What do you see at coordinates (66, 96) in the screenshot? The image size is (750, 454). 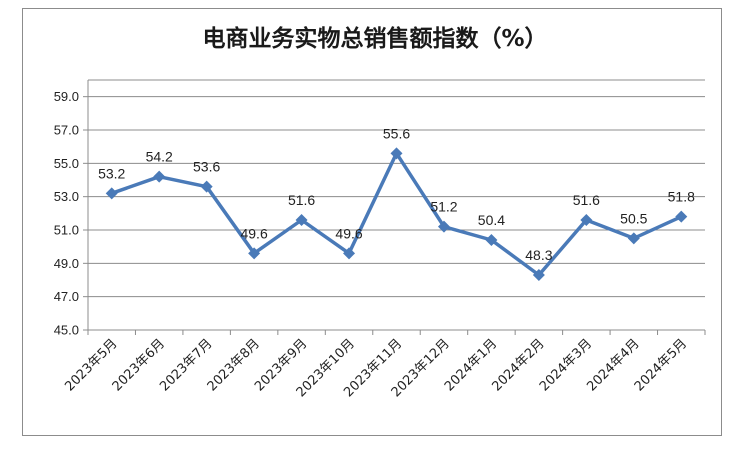 I see `y-tick-label: 59.0` at bounding box center [66, 96].